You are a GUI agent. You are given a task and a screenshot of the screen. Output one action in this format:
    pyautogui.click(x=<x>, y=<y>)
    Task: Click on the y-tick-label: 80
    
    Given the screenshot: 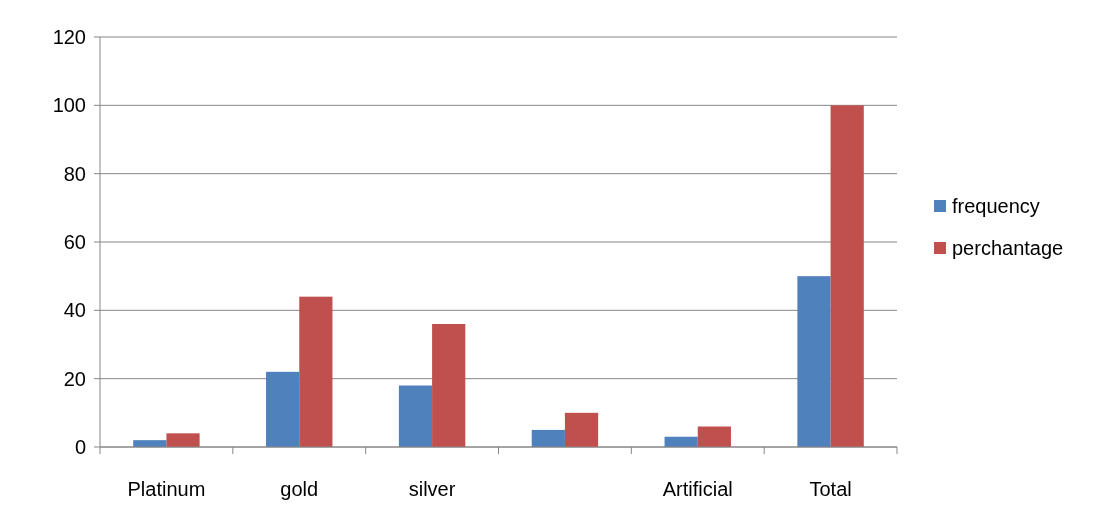 What is the action you would take?
    pyautogui.click(x=74, y=173)
    